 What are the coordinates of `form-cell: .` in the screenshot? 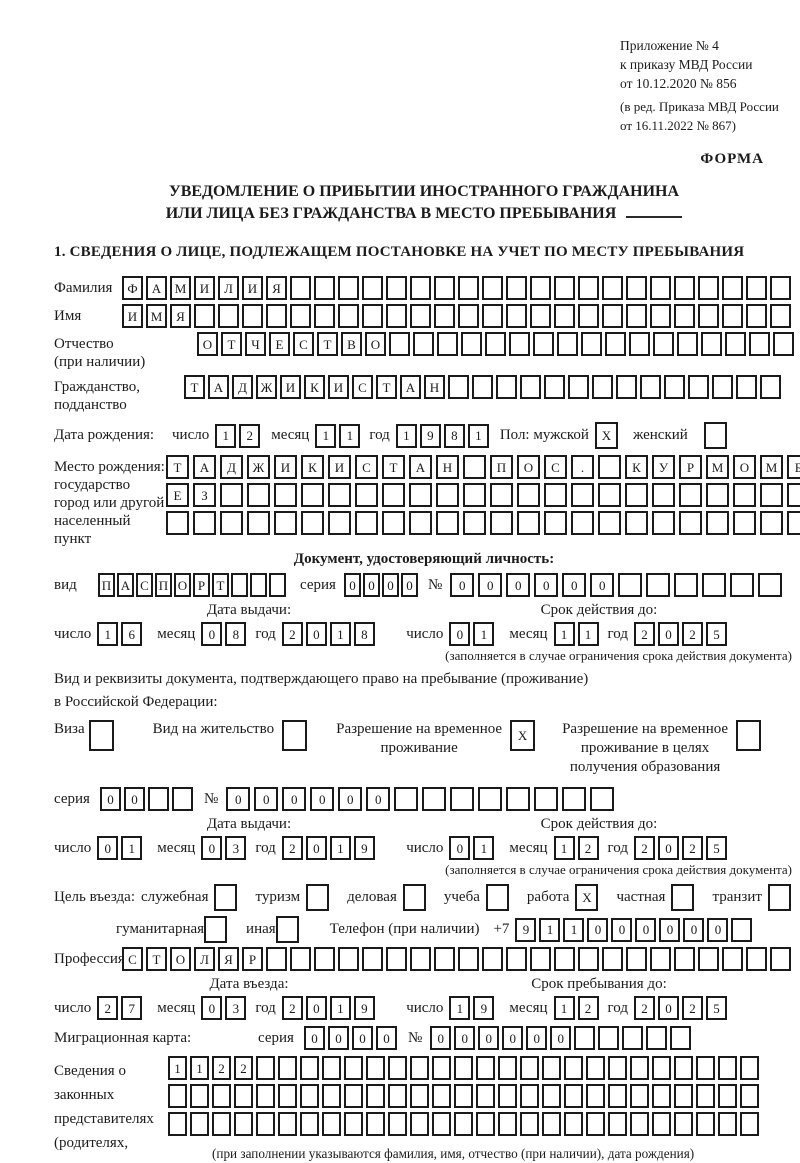 It's located at (582, 467).